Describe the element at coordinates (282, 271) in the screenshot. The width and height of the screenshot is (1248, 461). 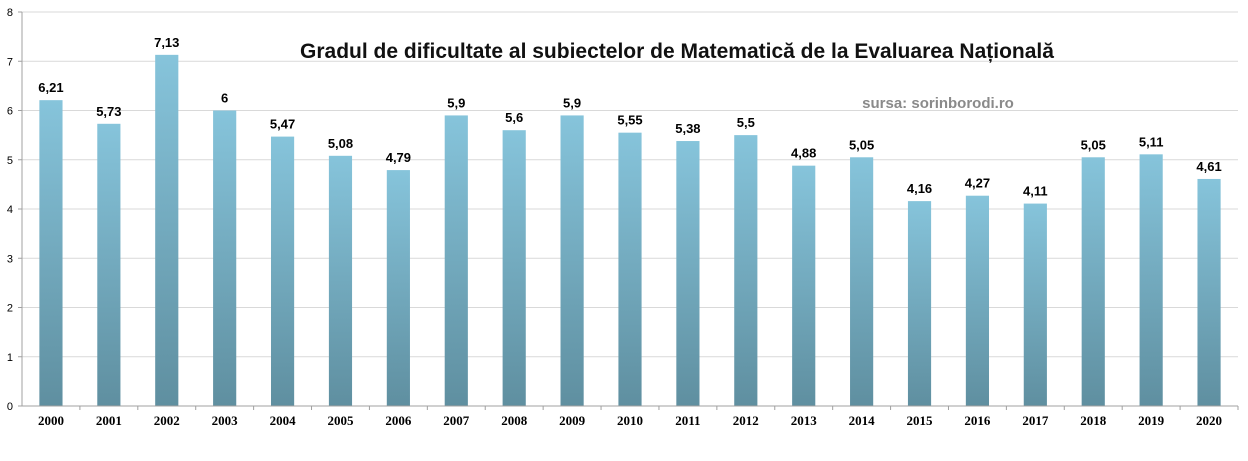
I see `bar-2004` at that location.